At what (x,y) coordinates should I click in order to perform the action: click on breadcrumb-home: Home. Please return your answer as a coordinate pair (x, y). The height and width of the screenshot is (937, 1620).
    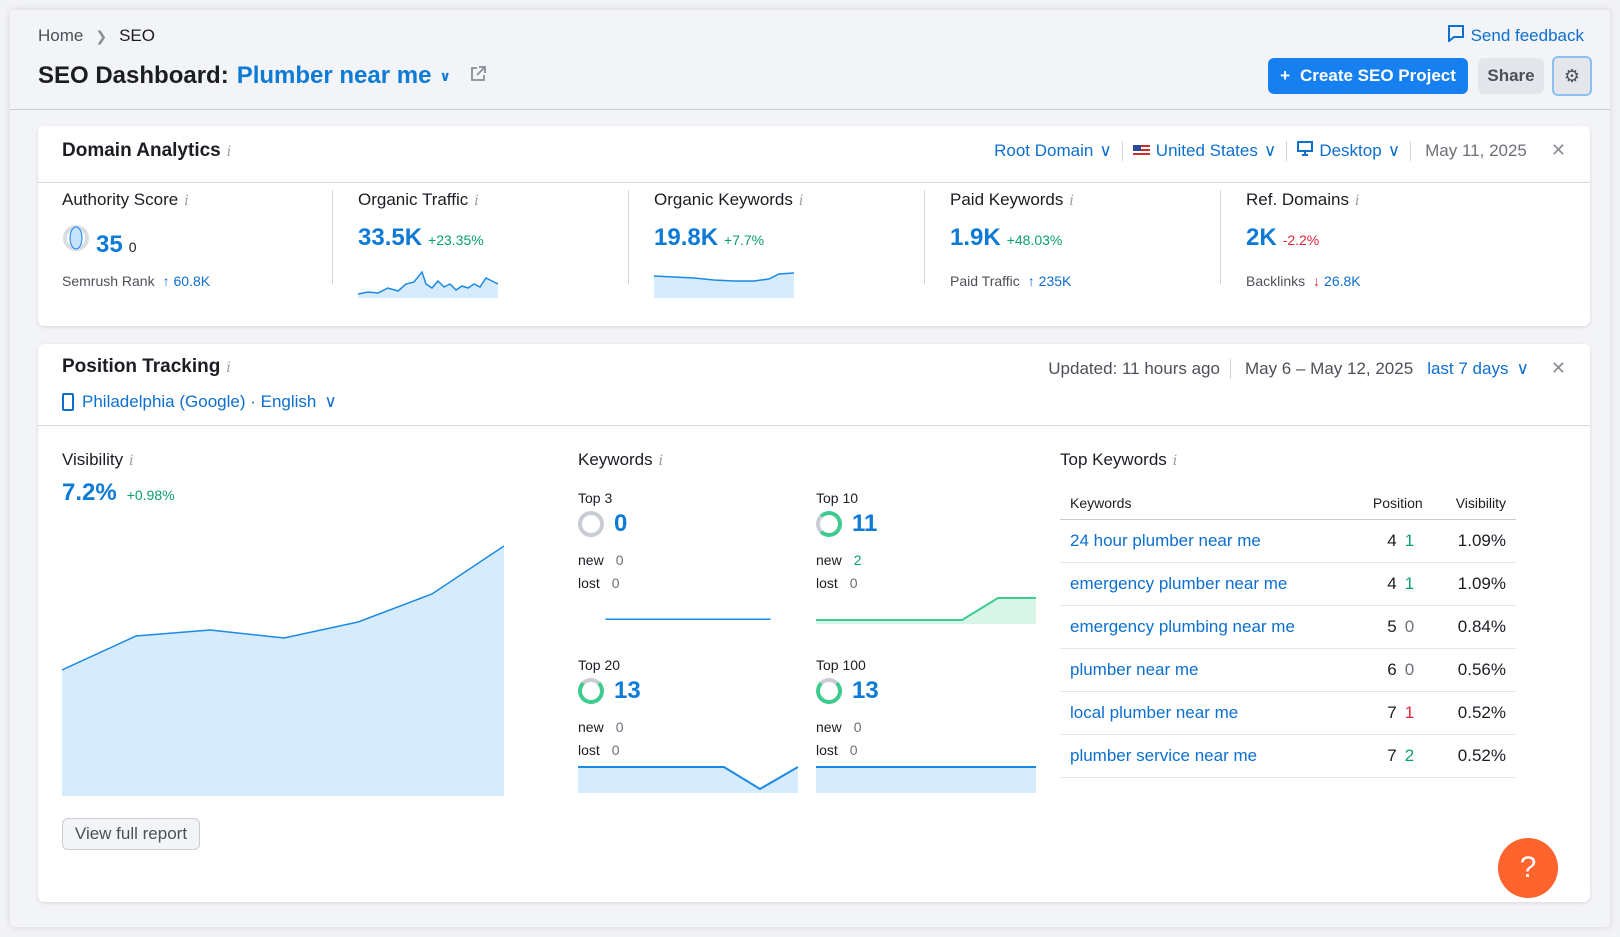
    Looking at the image, I should click on (61, 35).